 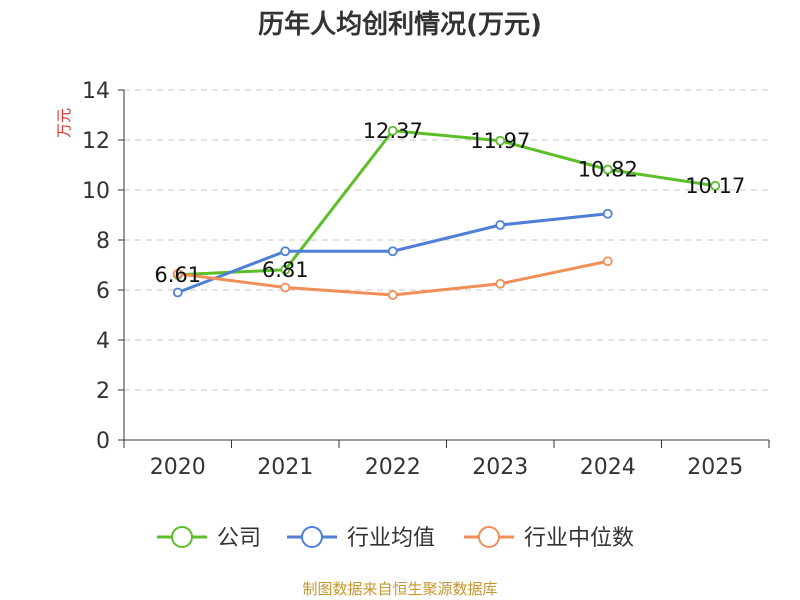 I want to click on x-tick-label: 2021, so click(x=285, y=467).